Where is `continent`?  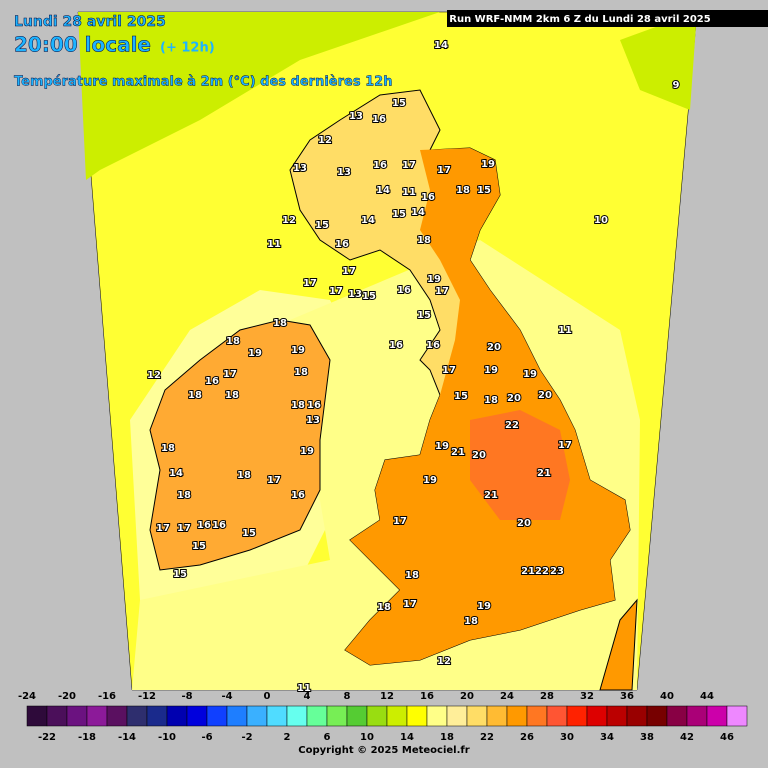
continent is located at coordinates (618, 644).